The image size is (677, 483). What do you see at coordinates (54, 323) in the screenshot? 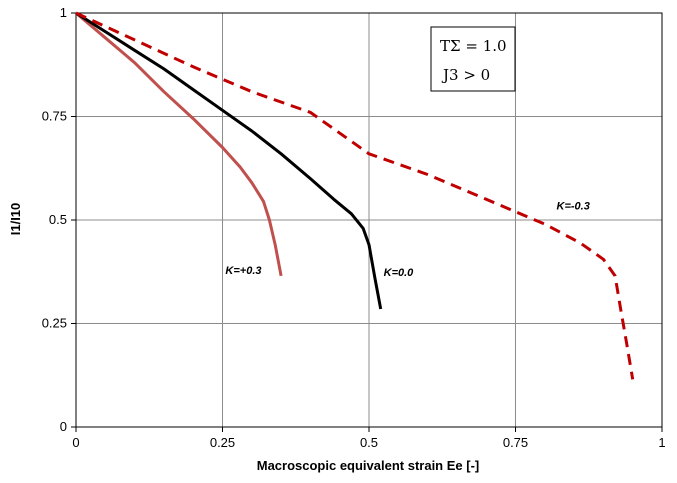
I see `y-tick-label: 0.25` at bounding box center [54, 323].